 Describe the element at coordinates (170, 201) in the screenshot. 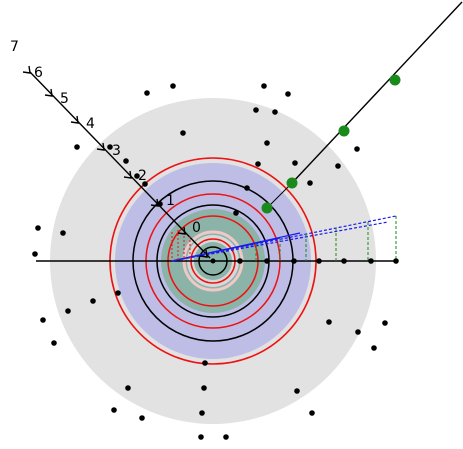

I see `ray-label-1: 1` at that location.